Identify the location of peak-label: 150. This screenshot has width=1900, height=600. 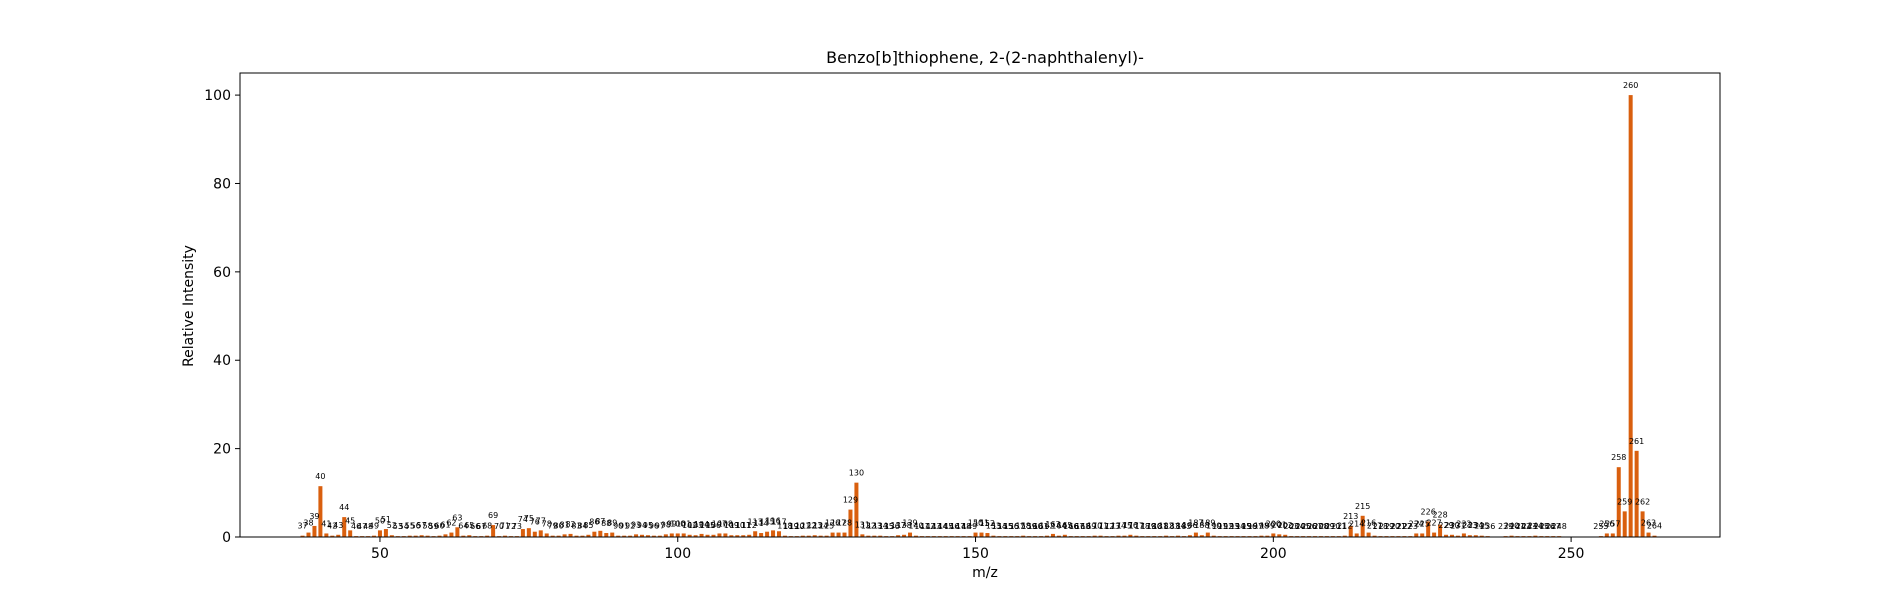
(975, 523).